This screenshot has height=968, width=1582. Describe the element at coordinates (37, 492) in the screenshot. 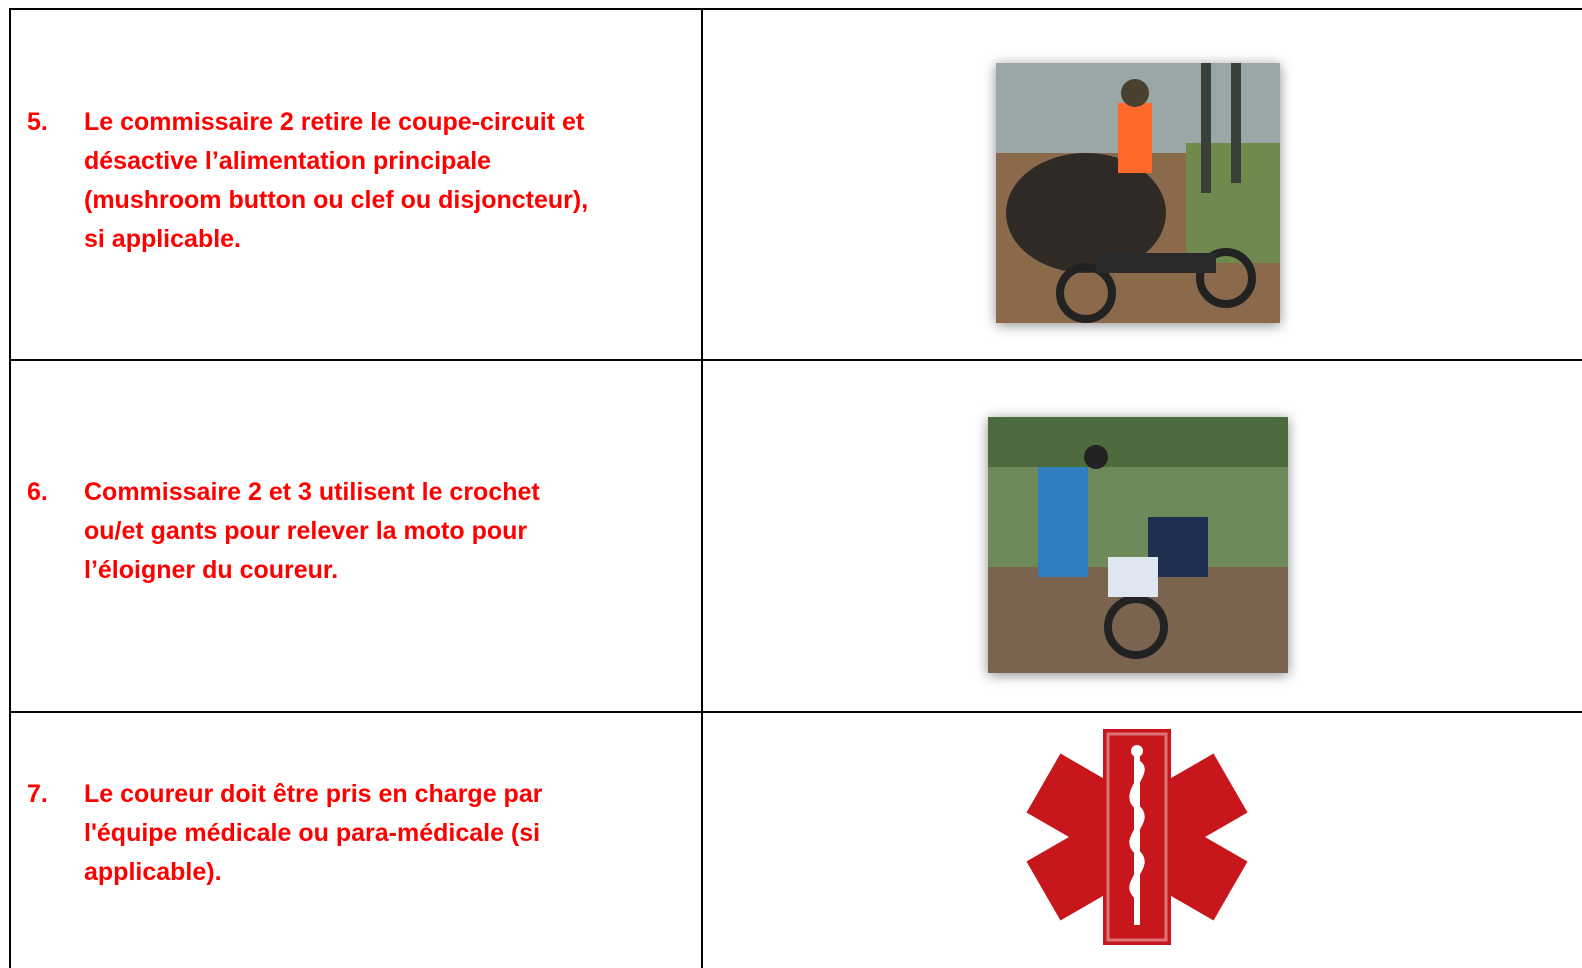

I see `item-number: 6.` at that location.